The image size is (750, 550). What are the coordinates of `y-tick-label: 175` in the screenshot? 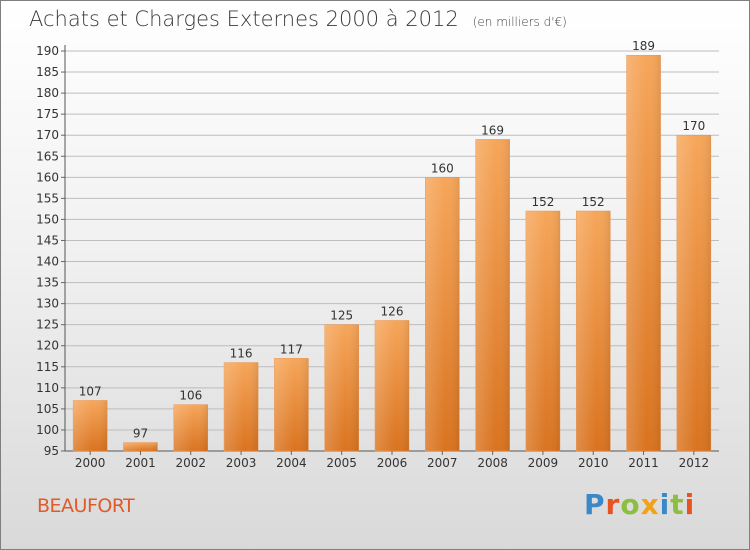 It's located at (47, 114).